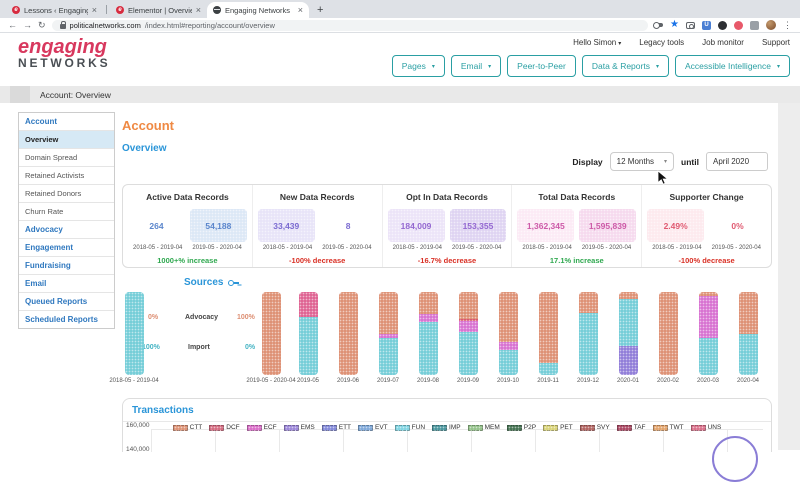 The image size is (800, 482). What do you see at coordinates (676, 427) in the screenshot?
I see `legend-code: TWT` at bounding box center [676, 427].